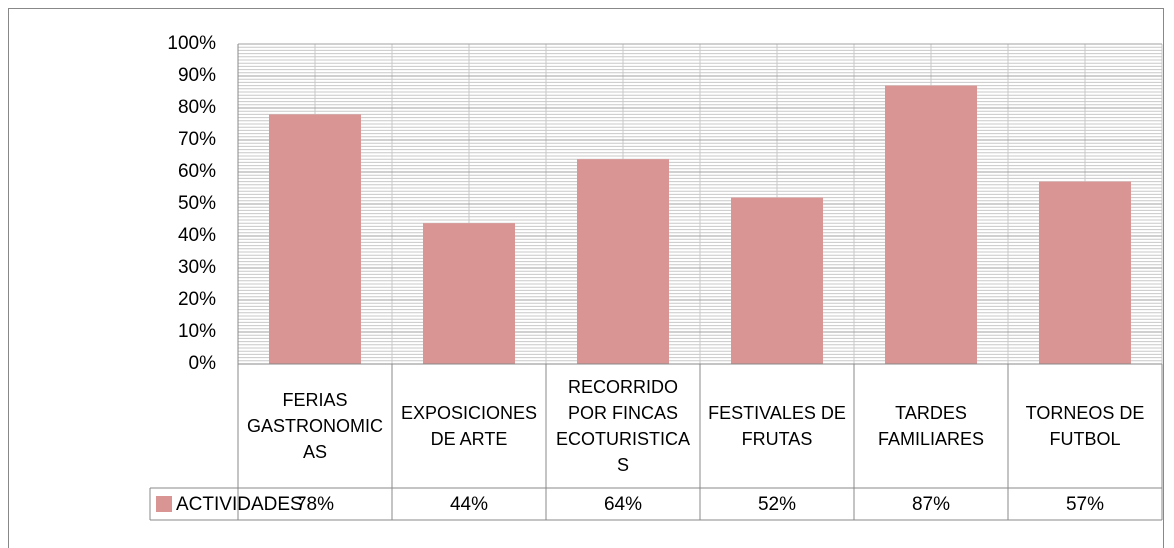  Describe the element at coordinates (239, 504) in the screenshot. I see `legend-label: ACTIVIDADES` at that location.